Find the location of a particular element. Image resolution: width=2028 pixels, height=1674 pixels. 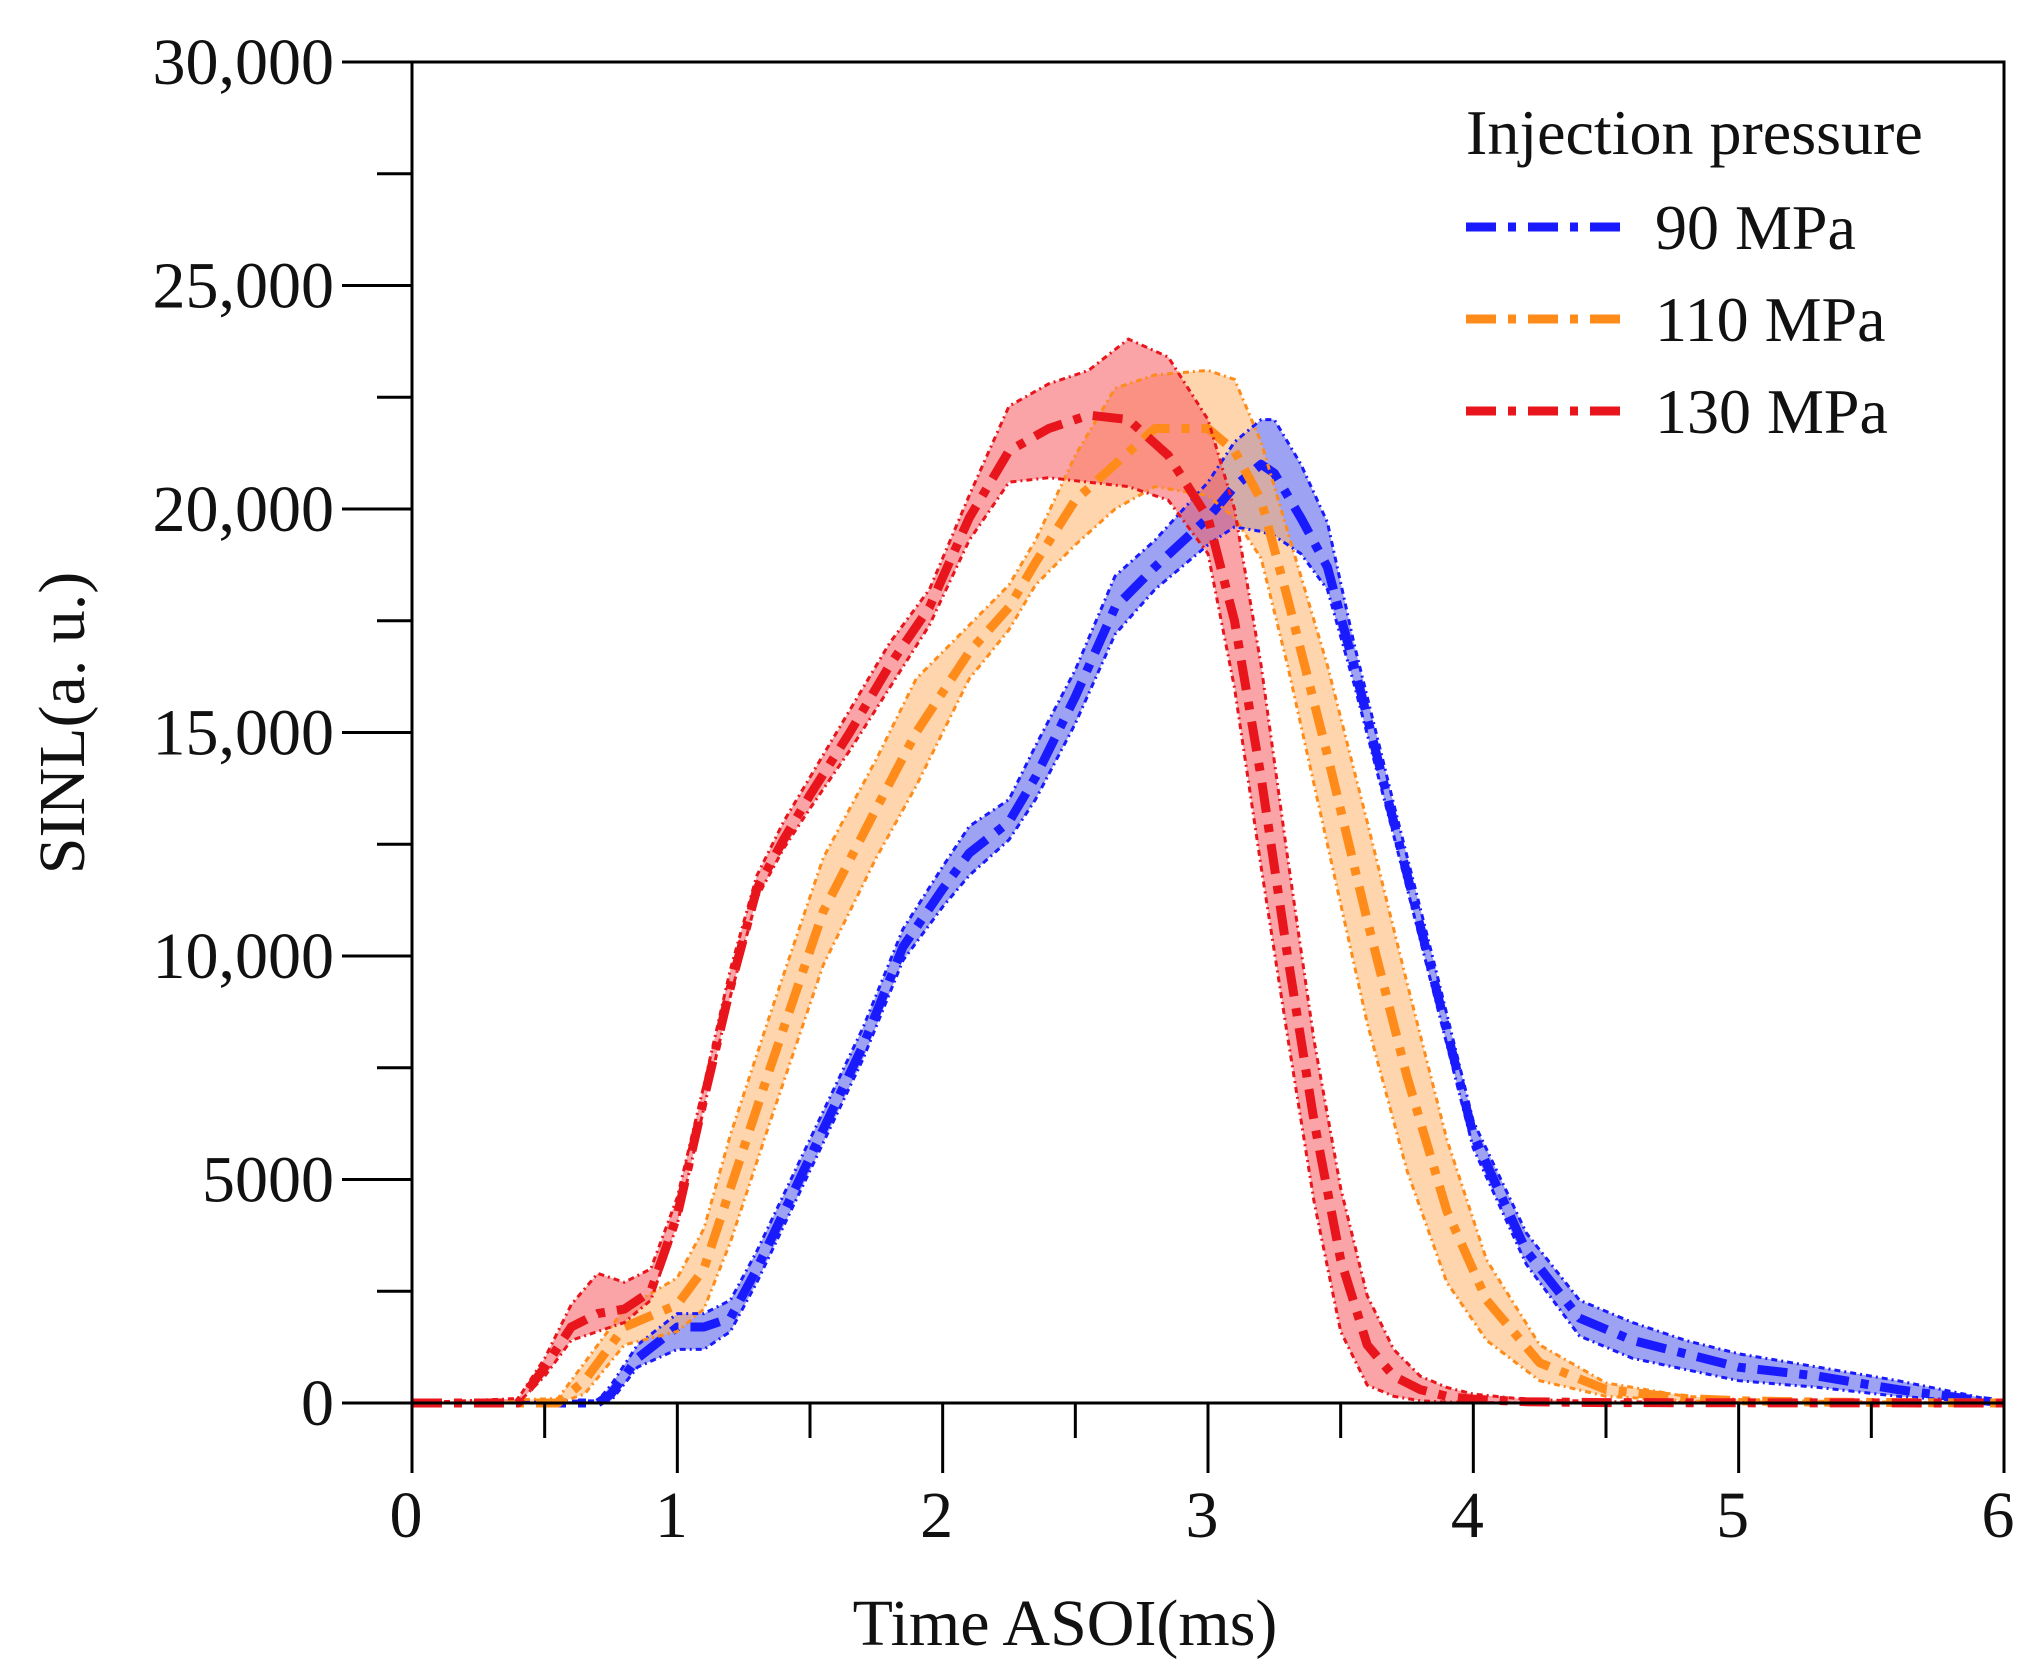

y-tick-label: 15,000 is located at coordinates (244, 733).